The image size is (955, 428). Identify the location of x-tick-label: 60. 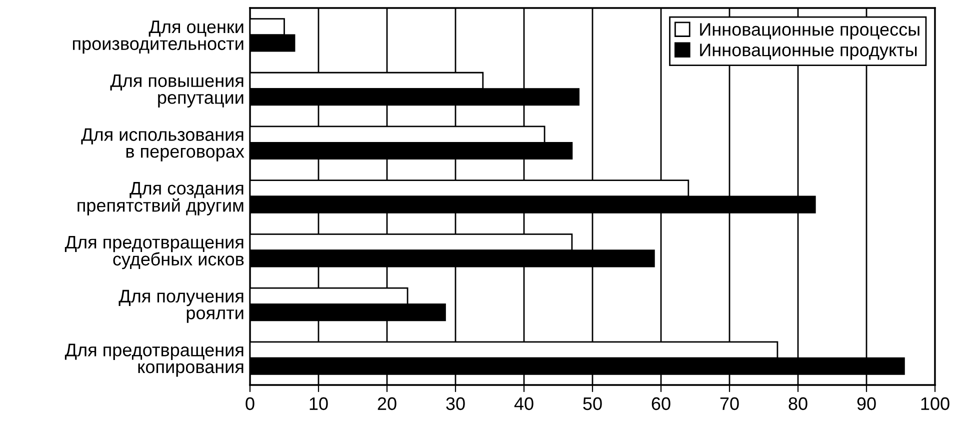
(661, 403).